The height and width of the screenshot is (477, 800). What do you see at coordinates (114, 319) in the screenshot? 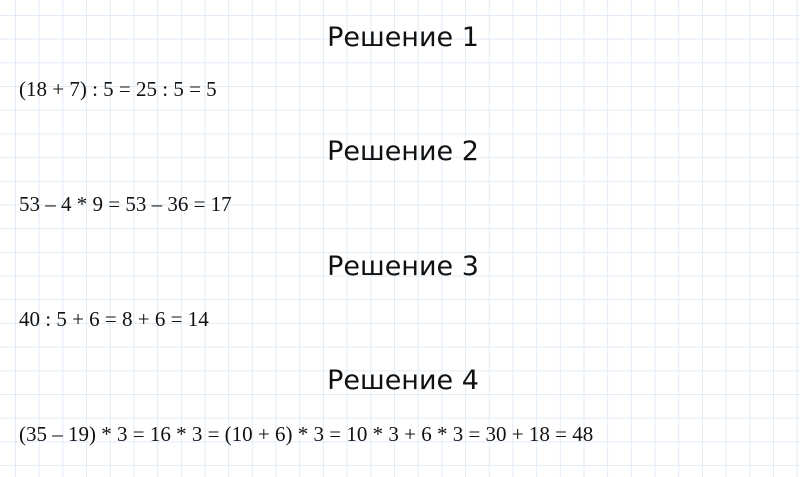
I see `solution-3-equation: 40 : 5 + 6 = 8 + 6 = 14` at bounding box center [114, 319].